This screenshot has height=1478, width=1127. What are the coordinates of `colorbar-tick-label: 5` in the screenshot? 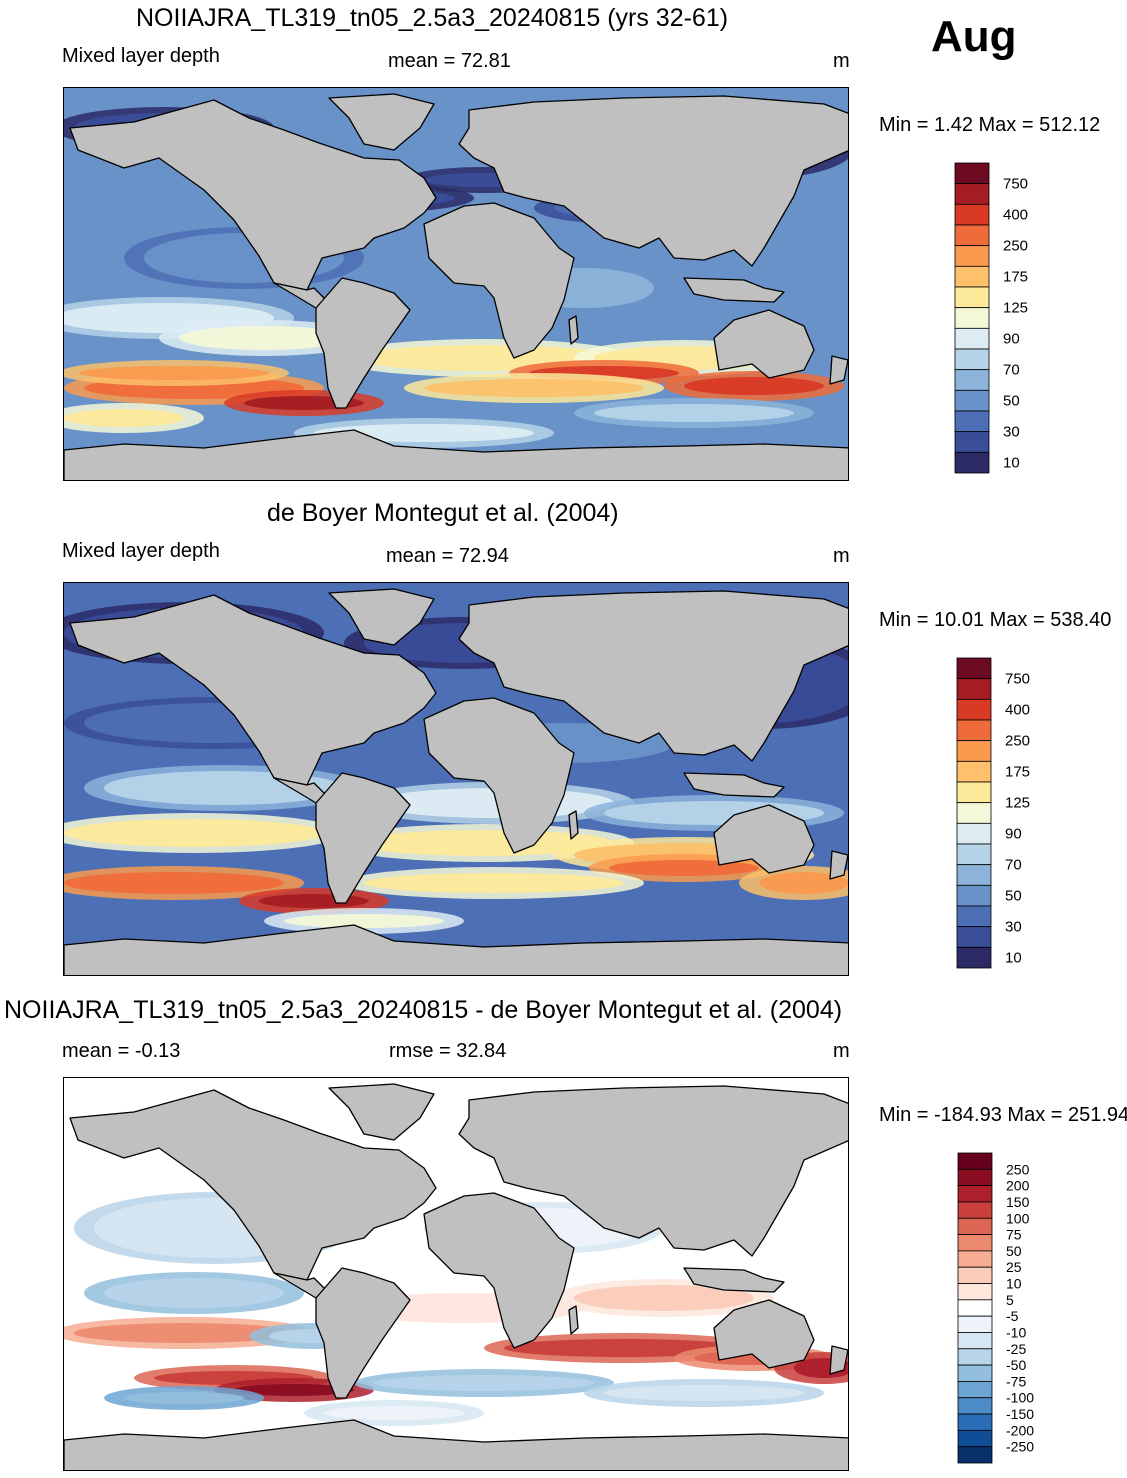 It's located at (1010, 1300).